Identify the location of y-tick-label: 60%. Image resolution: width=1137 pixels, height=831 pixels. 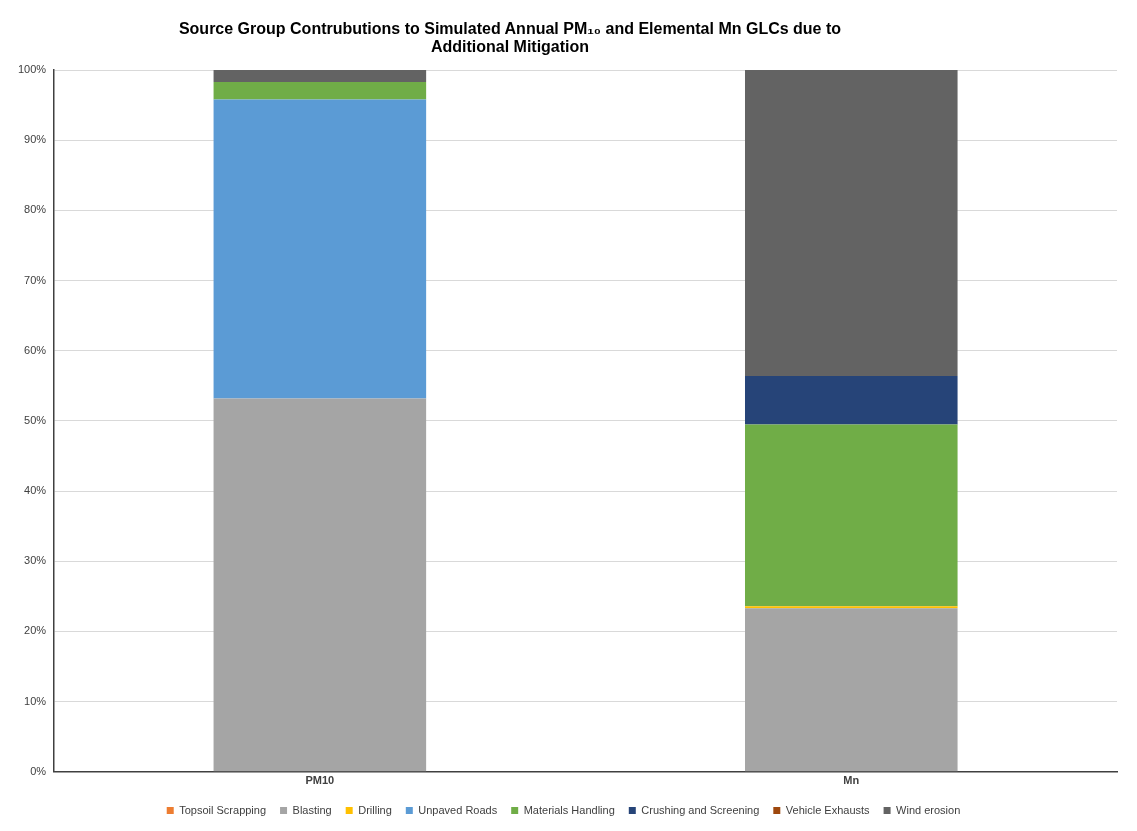
(35, 349).